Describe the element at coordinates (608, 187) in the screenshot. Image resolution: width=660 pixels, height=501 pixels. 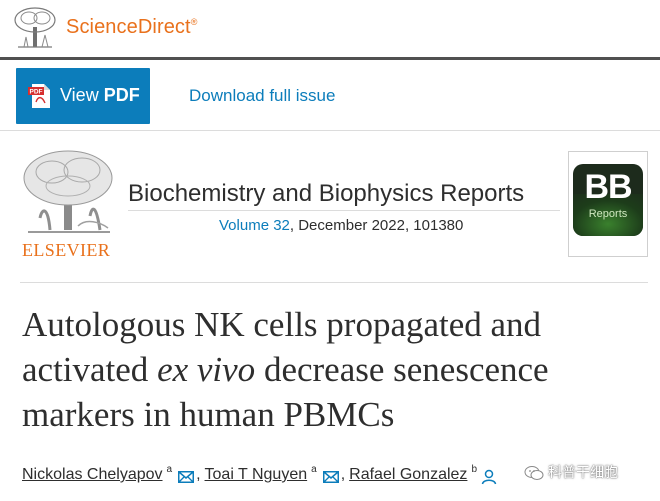
I see `cover-initials: BB` at that location.